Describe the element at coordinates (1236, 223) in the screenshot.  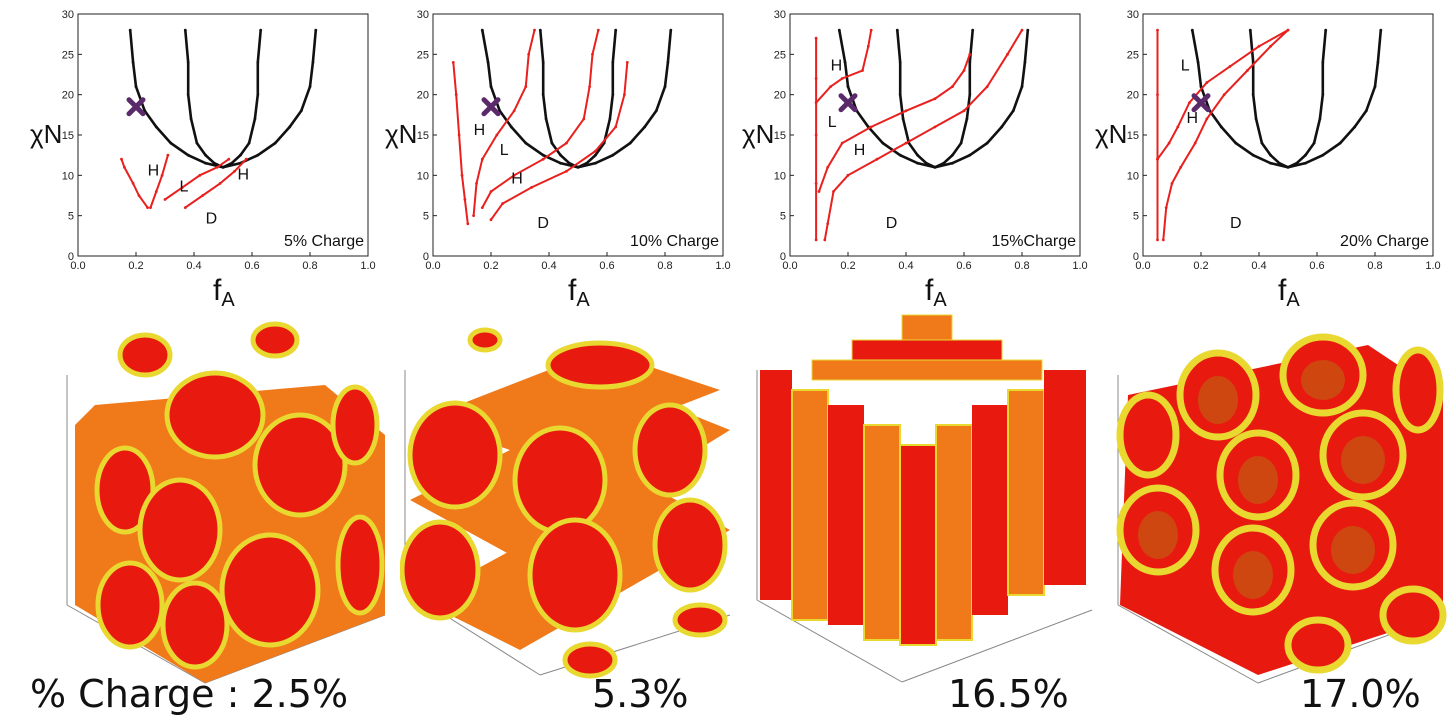
I see `phase-region-label: D` at that location.